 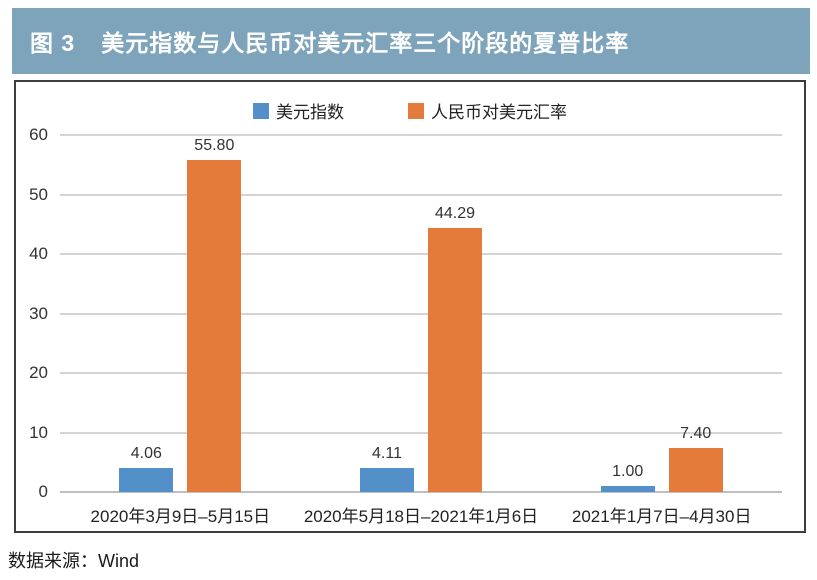 I want to click on figure-title: 美元指数与人民币对美元汇率三个阶段的夏普比率, so click(x=365, y=43).